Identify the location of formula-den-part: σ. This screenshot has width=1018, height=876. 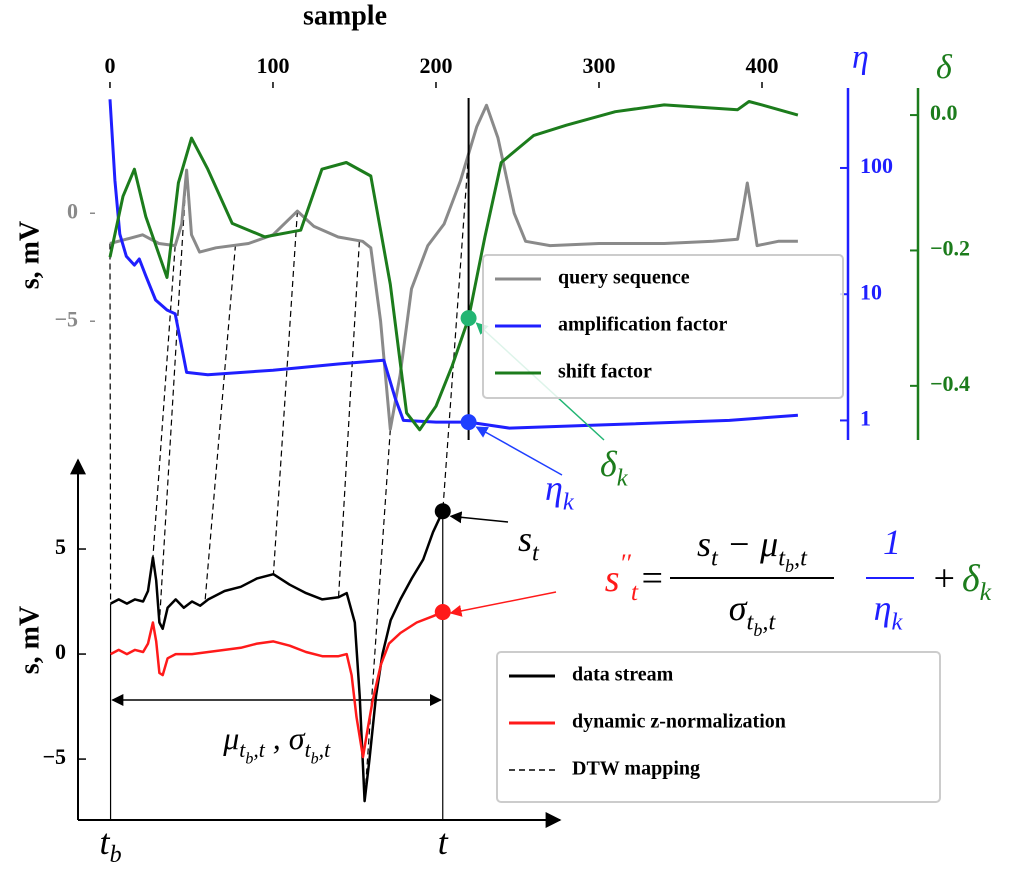
(738, 608).